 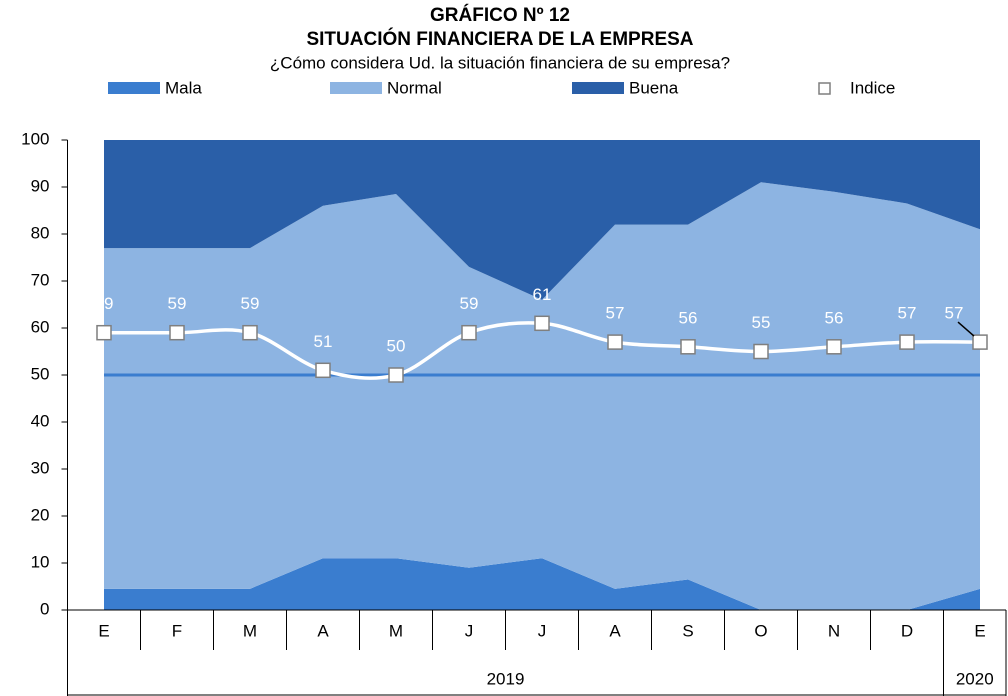 What do you see at coordinates (40, 420) in the screenshot?
I see `y-tick-label: 40` at bounding box center [40, 420].